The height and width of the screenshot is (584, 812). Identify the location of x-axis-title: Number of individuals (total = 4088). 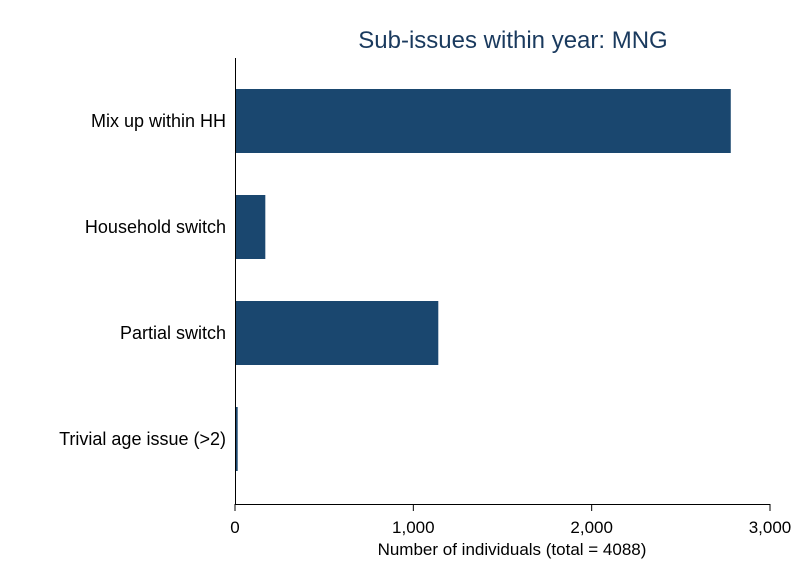
(512, 549).